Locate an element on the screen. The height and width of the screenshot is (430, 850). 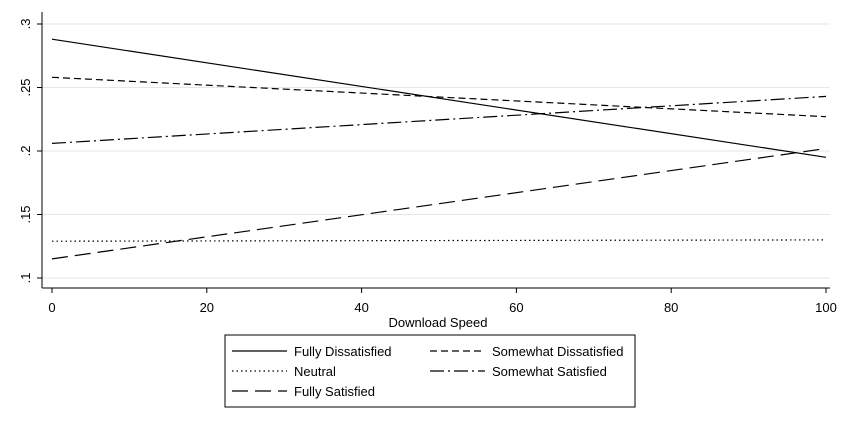
x-tick-label: 0 is located at coordinates (51, 307).